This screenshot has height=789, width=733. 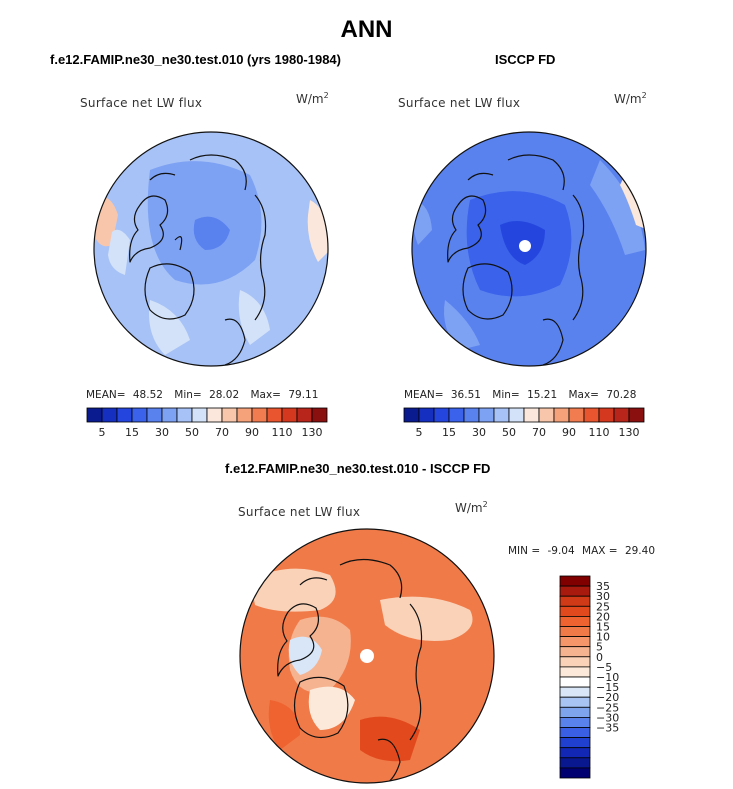 I want to click on panel3-colorbar-tick-label: 25, so click(x=603, y=606).